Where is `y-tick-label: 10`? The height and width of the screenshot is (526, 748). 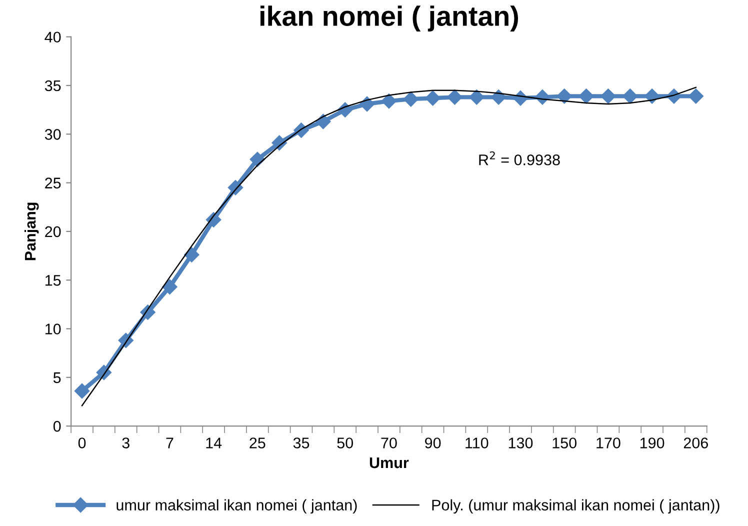 y-tick-label: 10 is located at coordinates (53, 329).